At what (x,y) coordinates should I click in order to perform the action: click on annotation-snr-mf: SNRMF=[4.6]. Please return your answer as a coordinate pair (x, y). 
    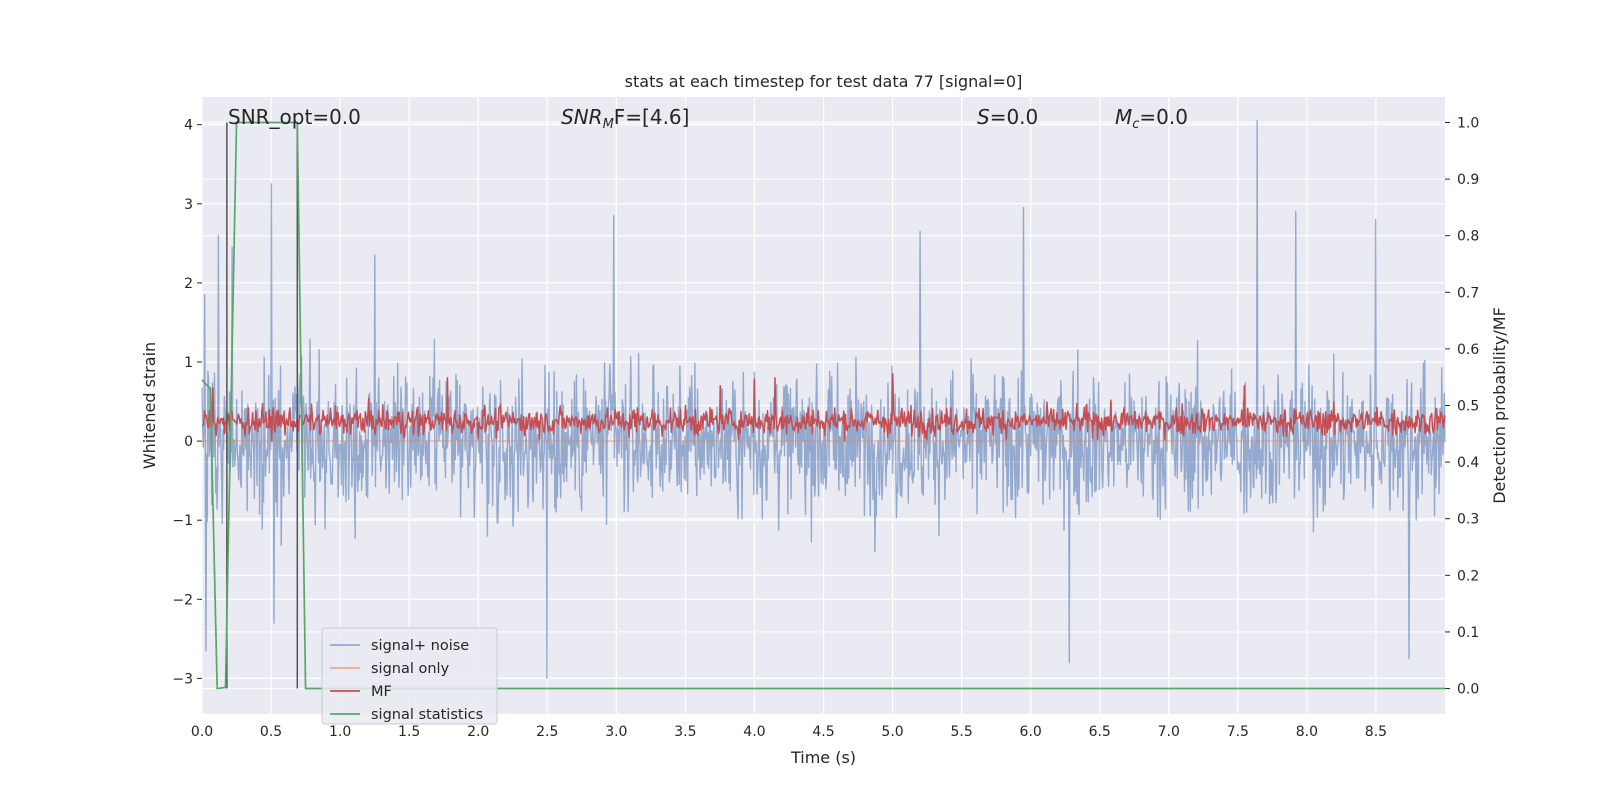
    Looking at the image, I should click on (625, 118).